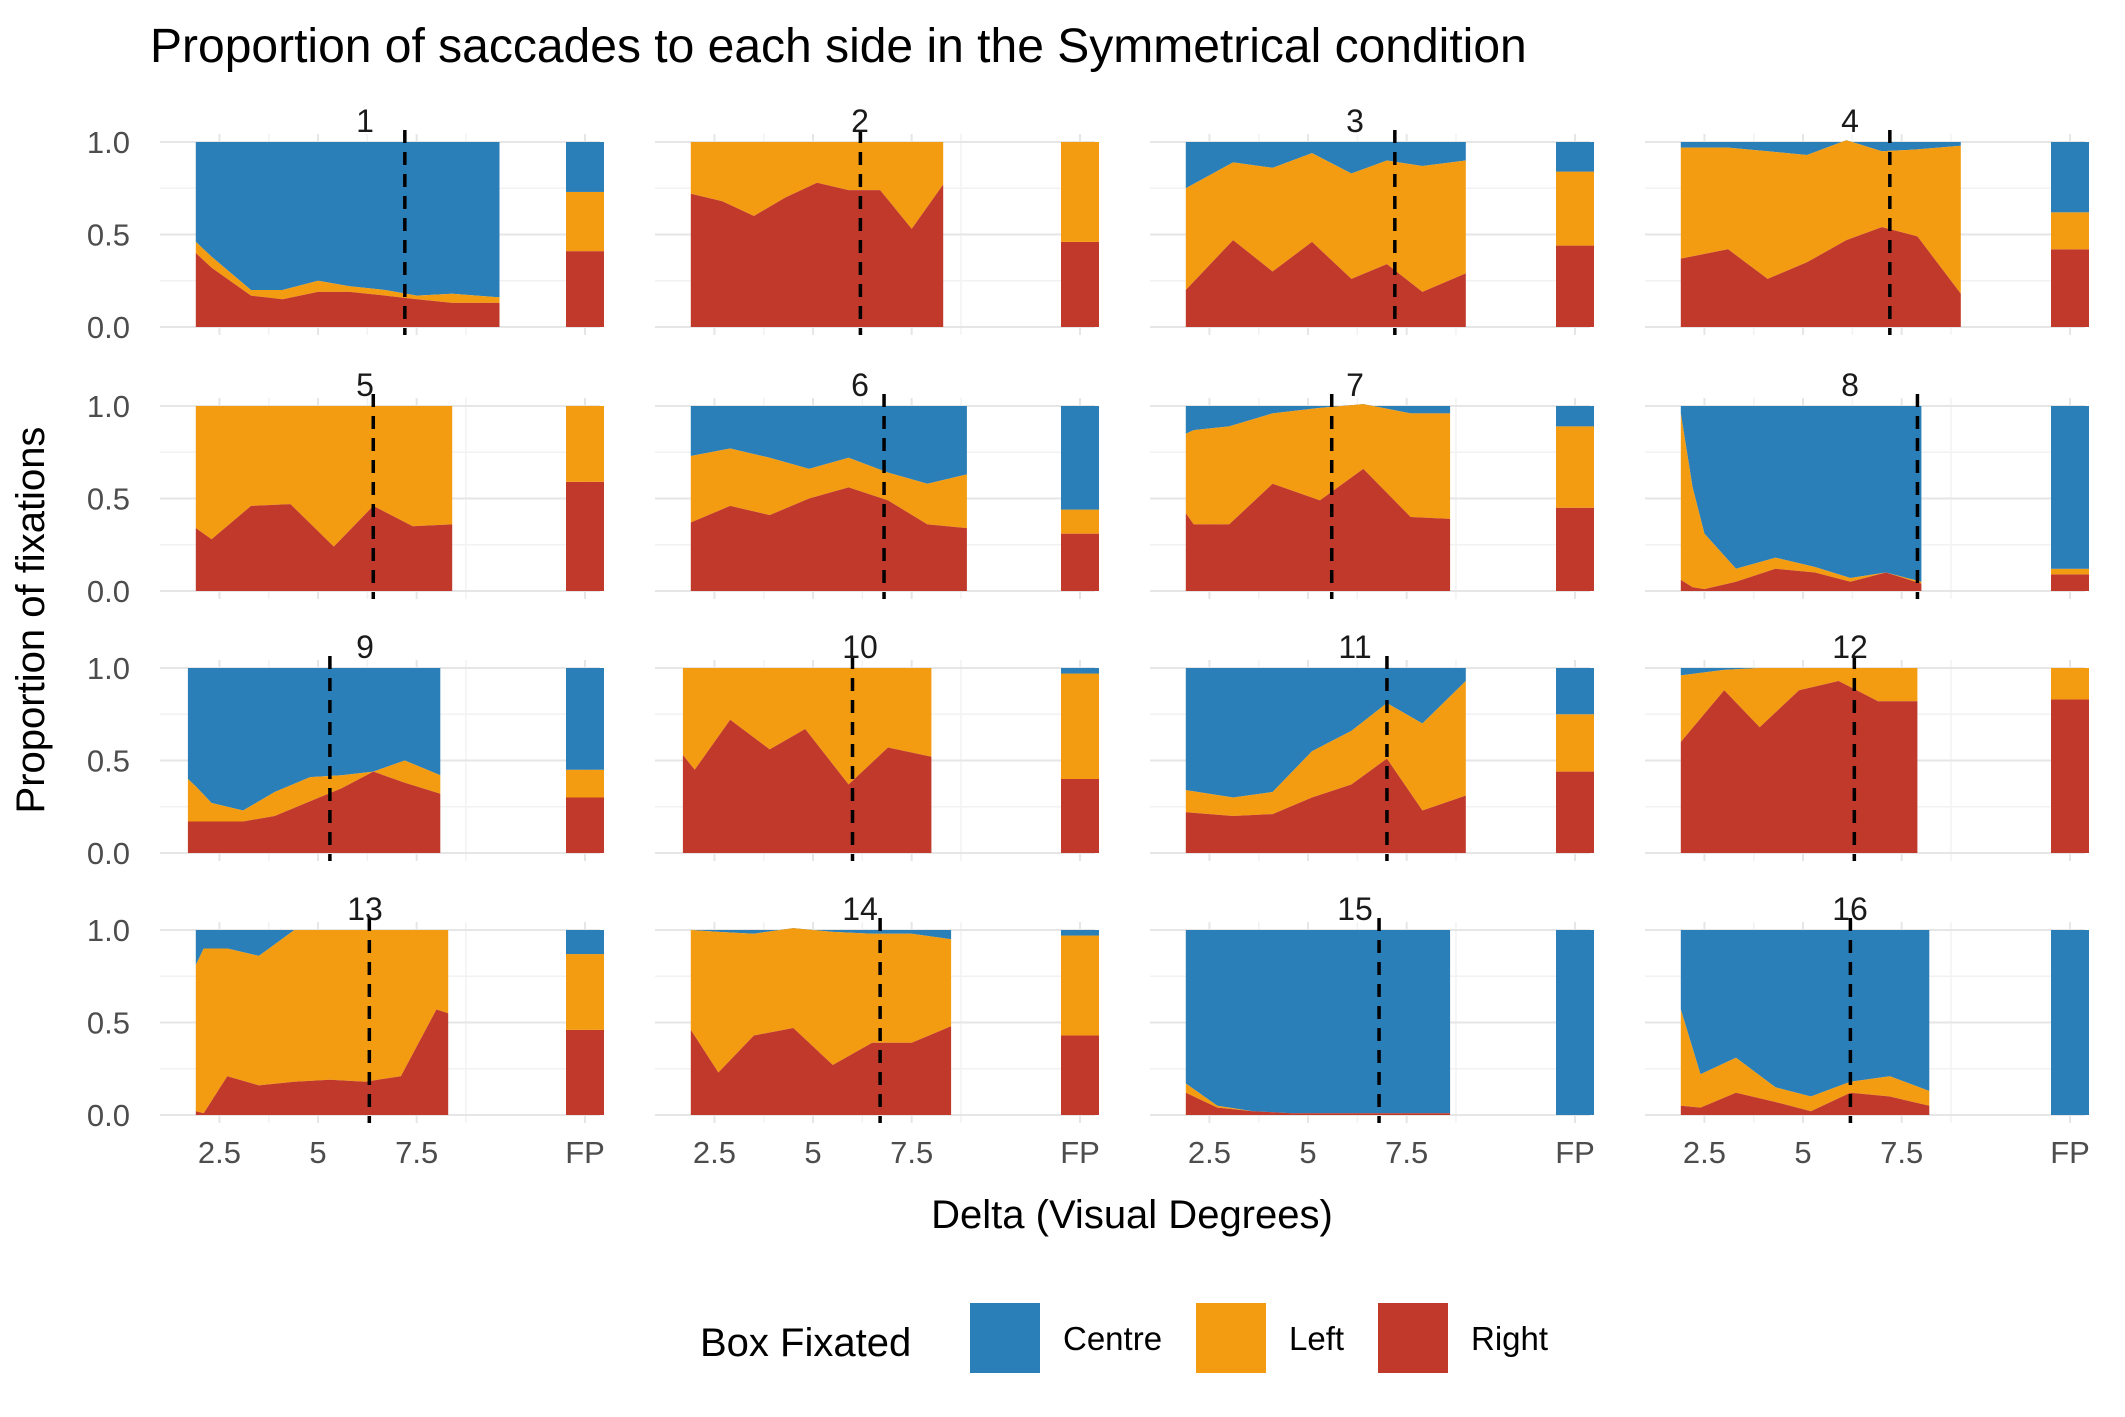 The image size is (2125, 1417). I want to click on panel-11: 11, so click(1372, 745).